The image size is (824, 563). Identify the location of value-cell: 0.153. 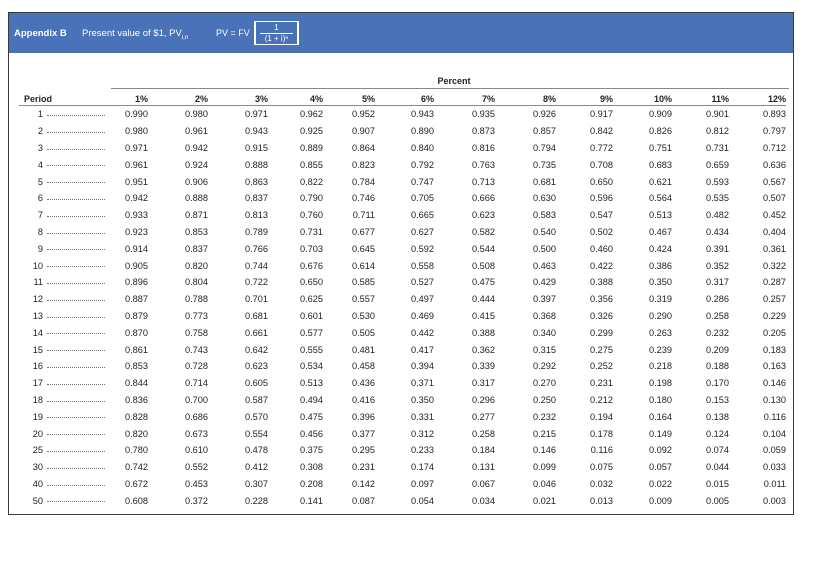
(717, 399).